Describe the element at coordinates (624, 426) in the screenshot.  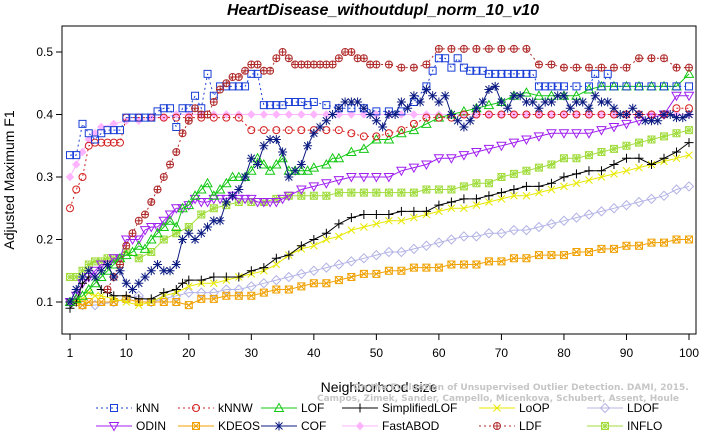
I see `legend-item-inflo: INFLO` at that location.